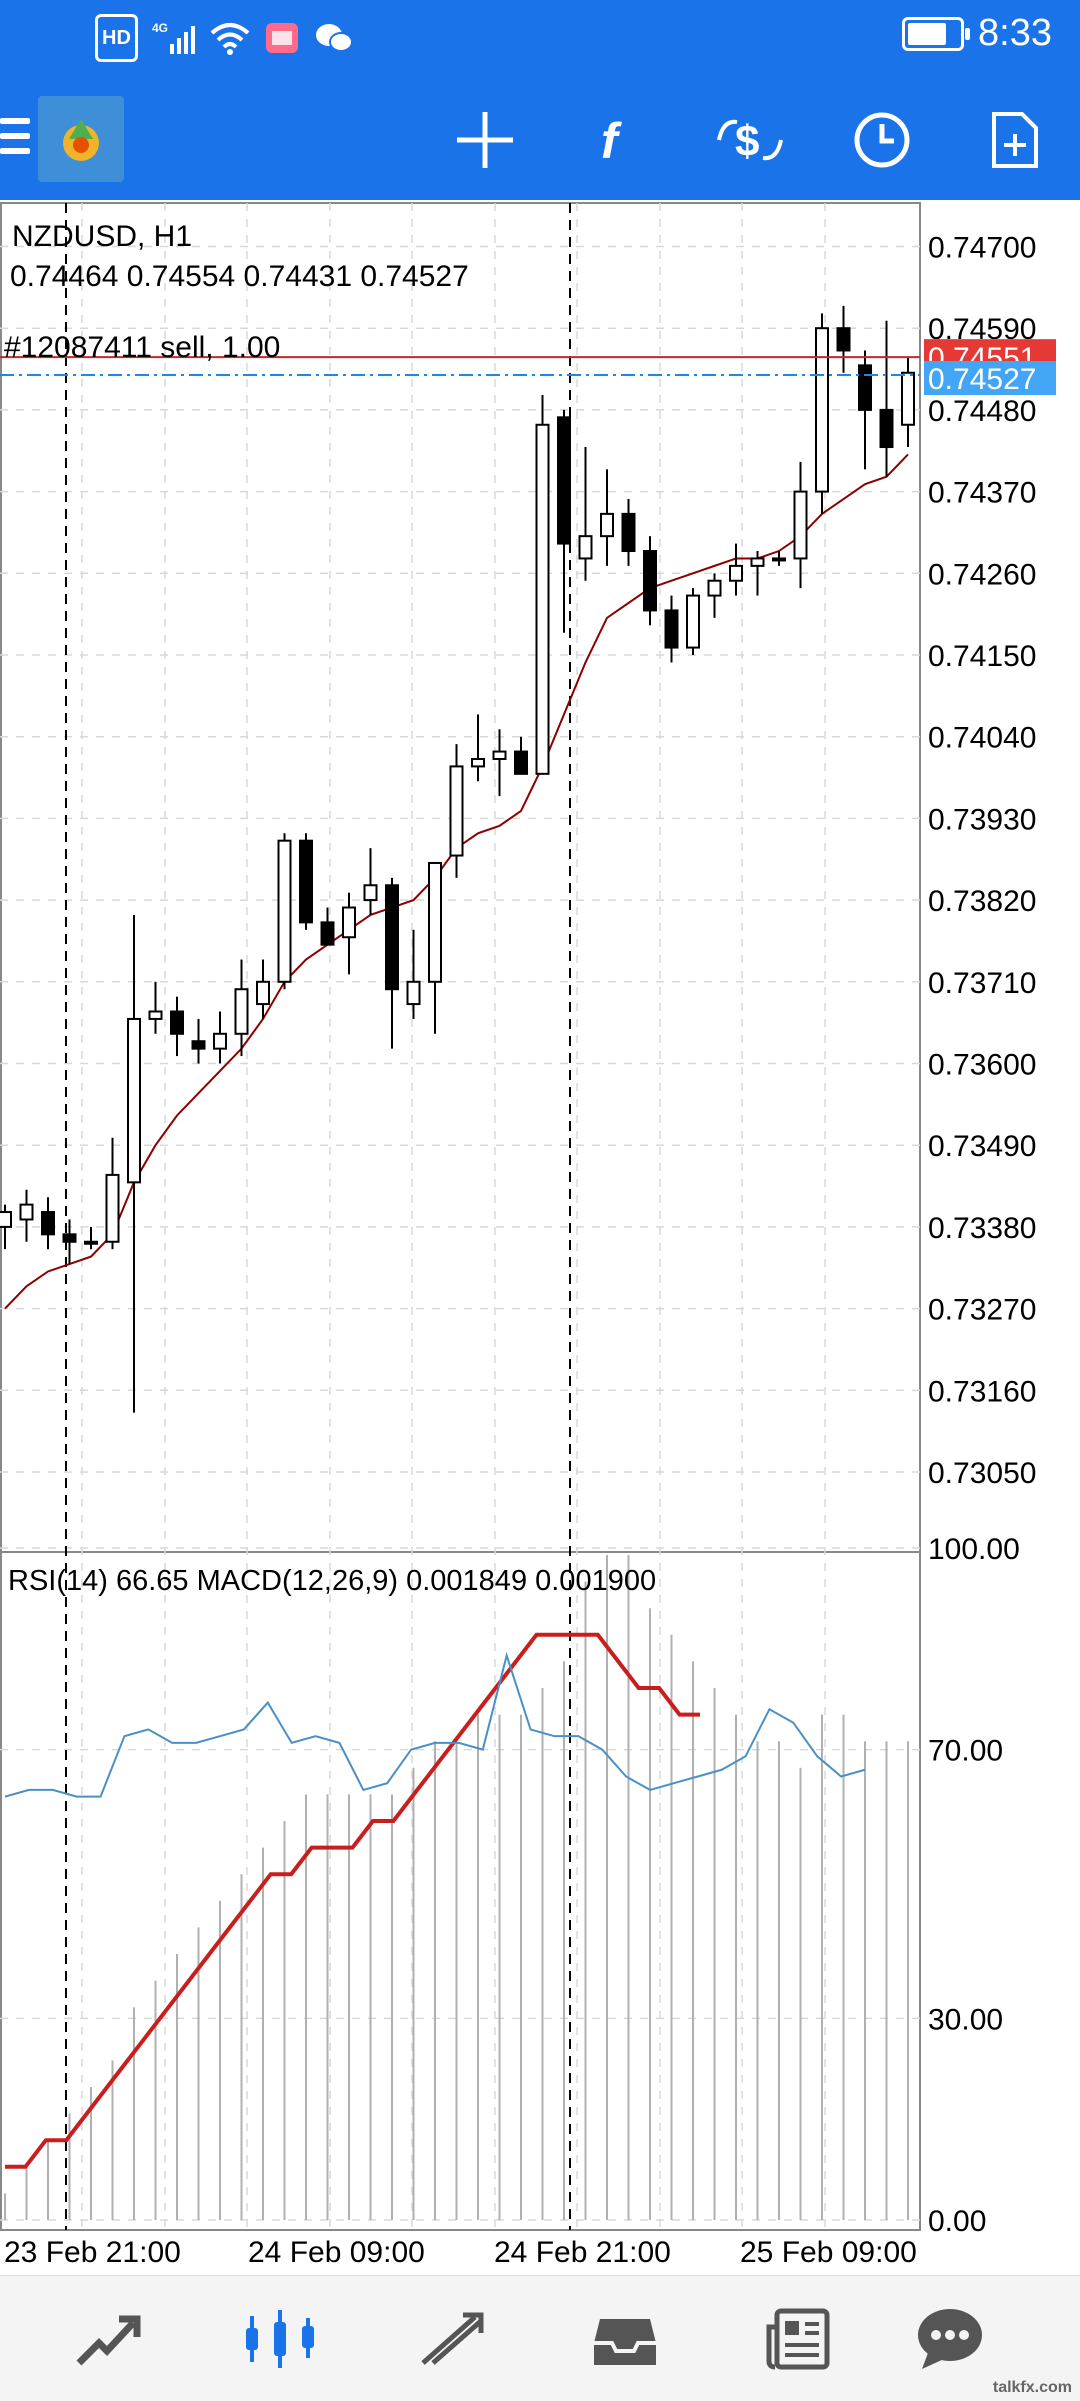 This screenshot has height=2401, width=1080. Describe the element at coordinates (540, 2338) in the screenshot. I see `bottom-navigation: talkfx.com` at that location.